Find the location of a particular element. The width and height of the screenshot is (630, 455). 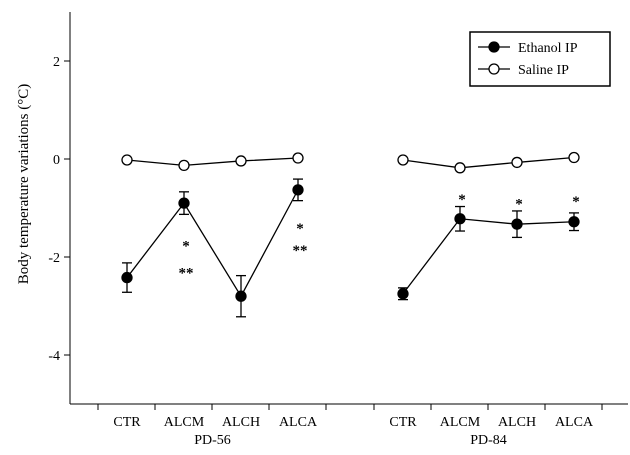

group-label: PD-56 is located at coordinates (212, 440).